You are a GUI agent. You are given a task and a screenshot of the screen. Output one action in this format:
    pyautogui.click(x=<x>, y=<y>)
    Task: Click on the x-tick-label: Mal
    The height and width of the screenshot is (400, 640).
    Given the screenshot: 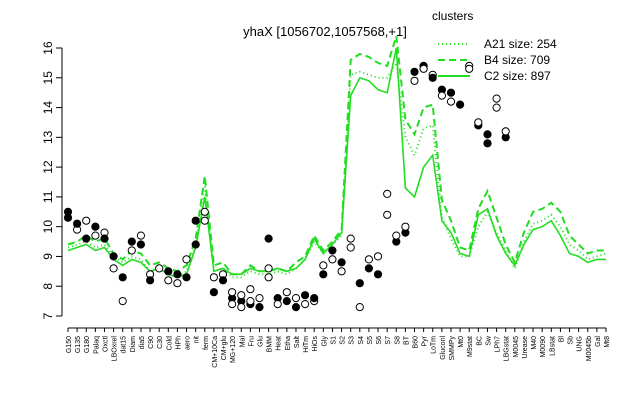 What is the action you would take?
    pyautogui.click(x=242, y=342)
    